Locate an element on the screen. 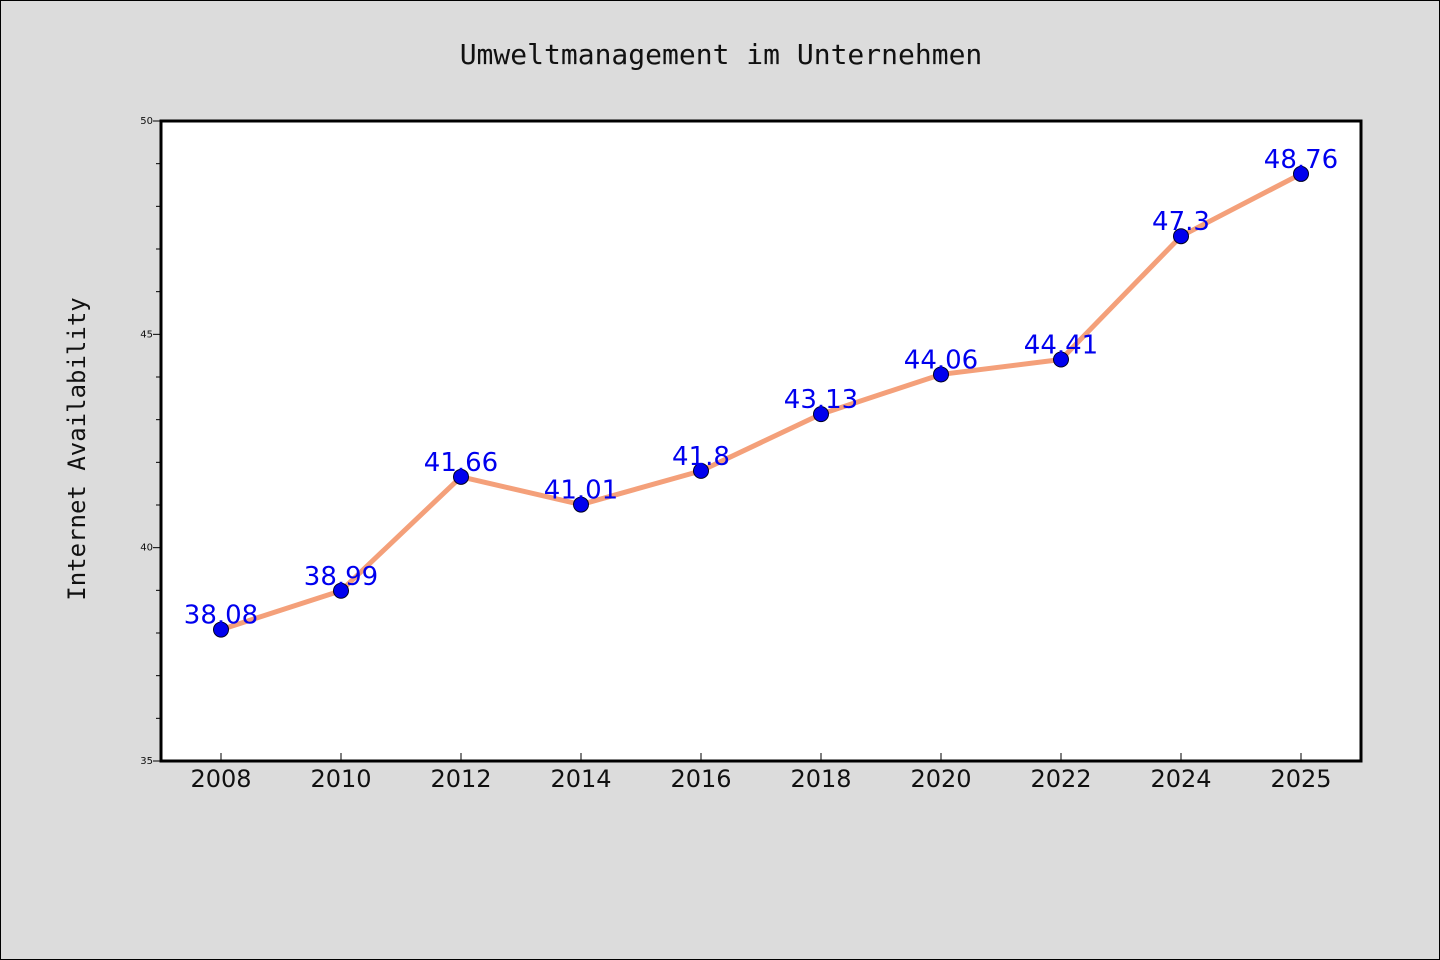 The width and height of the screenshot is (1440, 960). data-point-label: 48.76 is located at coordinates (1301, 160).